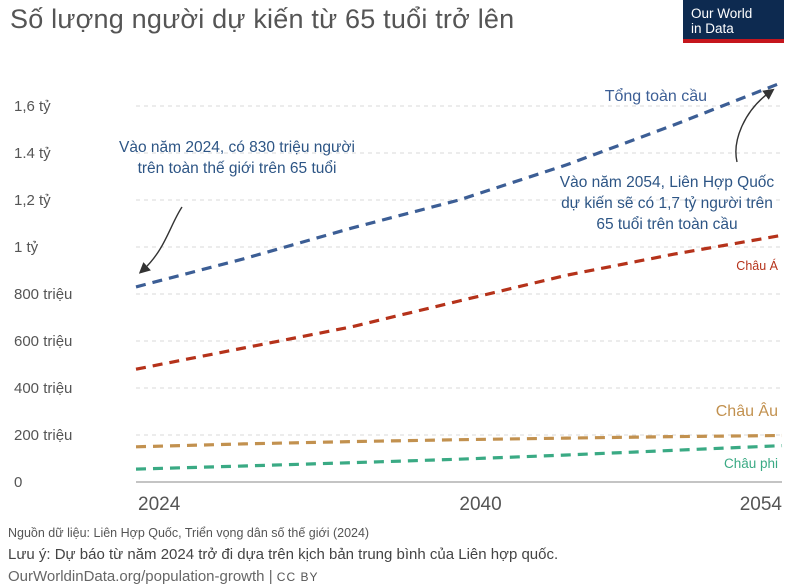  Describe the element at coordinates (747, 410) in the screenshot. I see `series-label-2: Châu Âu` at that location.